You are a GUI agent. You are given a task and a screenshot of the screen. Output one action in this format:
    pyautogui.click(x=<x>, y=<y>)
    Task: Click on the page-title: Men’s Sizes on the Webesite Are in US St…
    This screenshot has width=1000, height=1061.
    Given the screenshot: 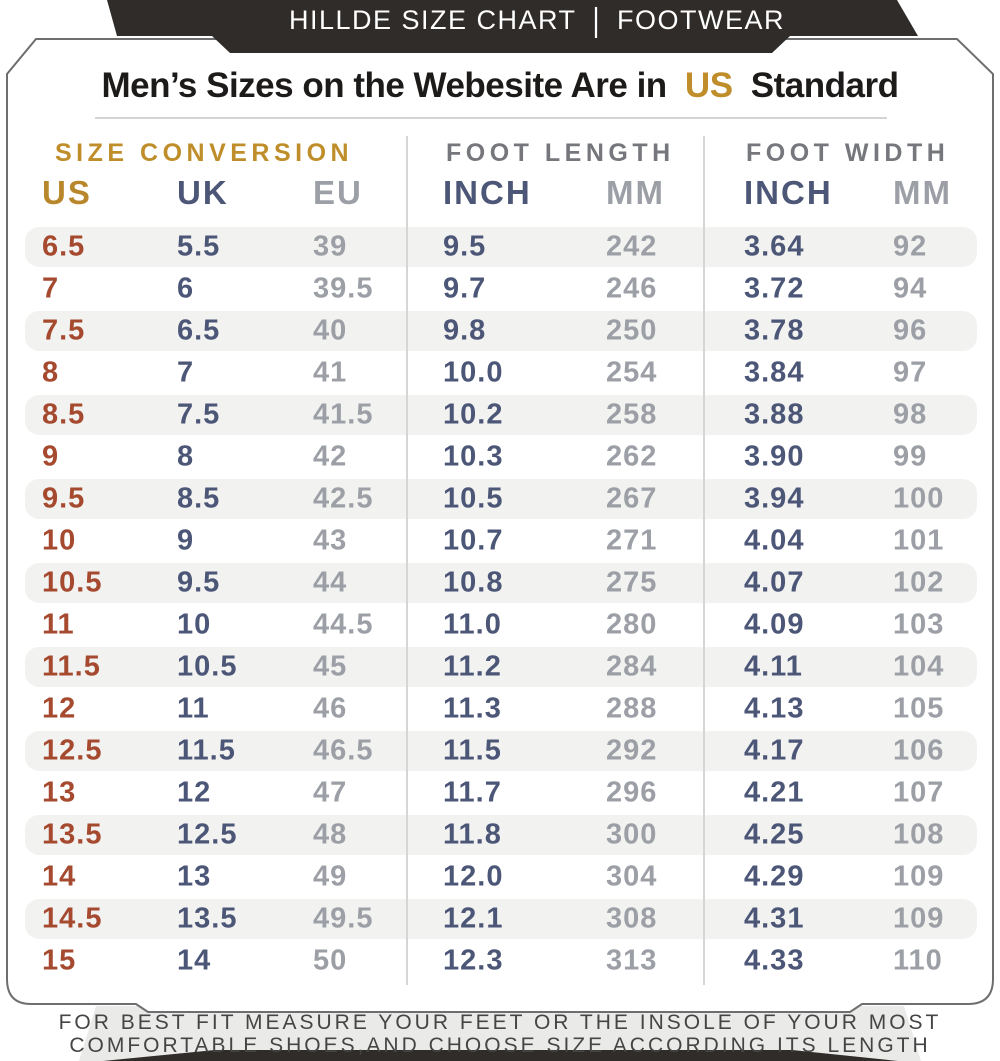 What is the action you would take?
    pyautogui.click(x=500, y=86)
    